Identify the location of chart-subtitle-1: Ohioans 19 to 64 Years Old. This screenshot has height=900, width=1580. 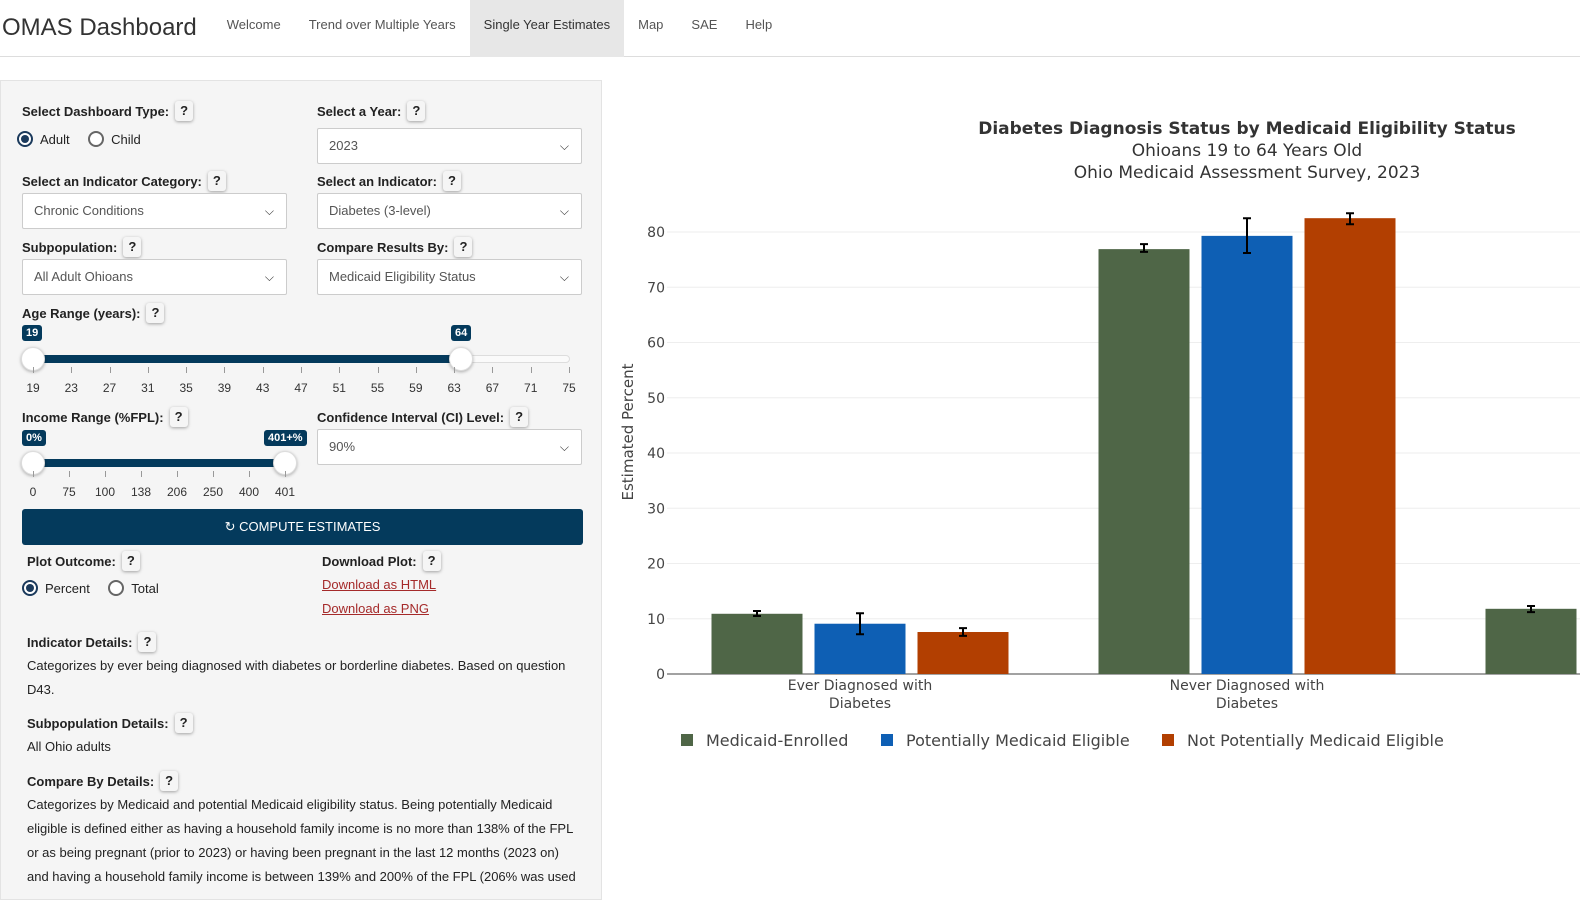
(1247, 151).